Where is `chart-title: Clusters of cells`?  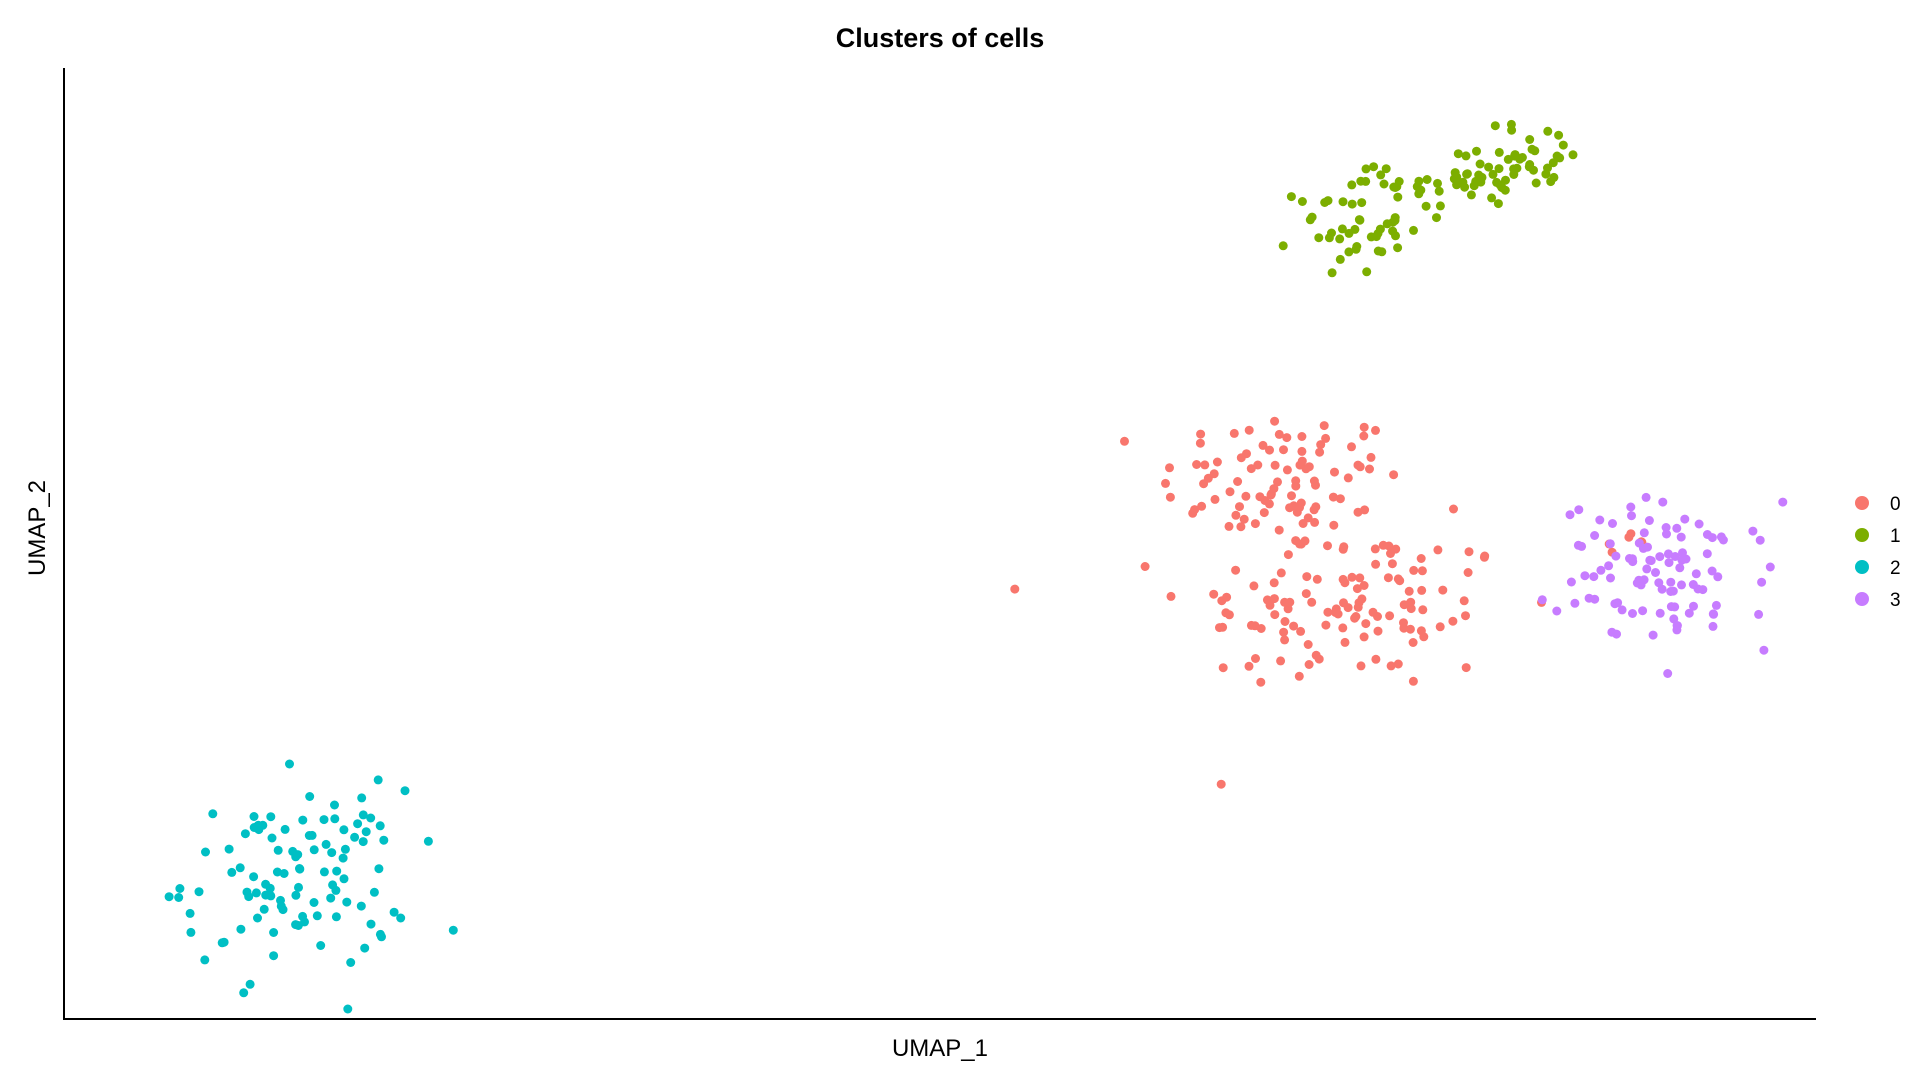 chart-title: Clusters of cells is located at coordinates (940, 38).